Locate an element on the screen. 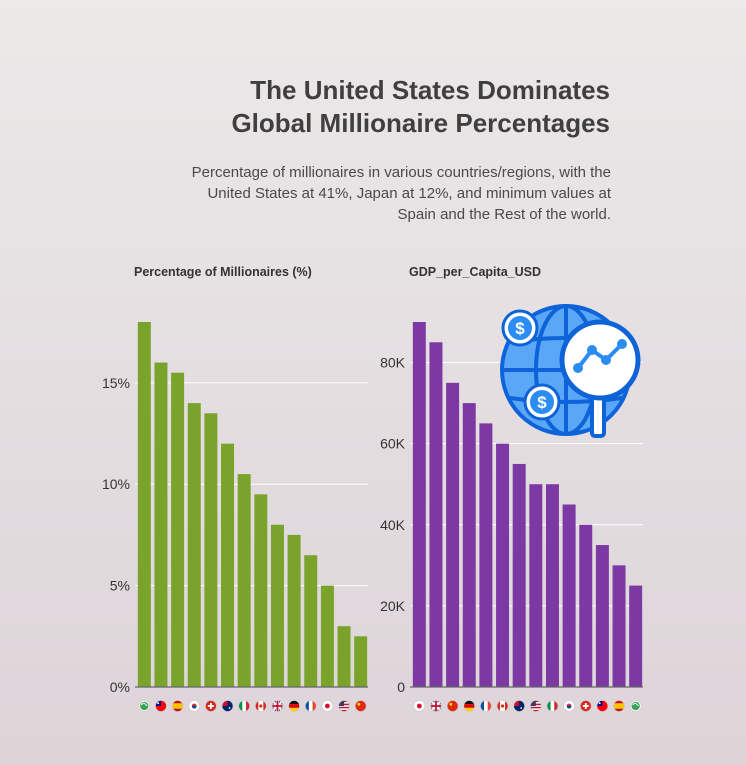  right-y-tick-label: 60K is located at coordinates (393, 444).